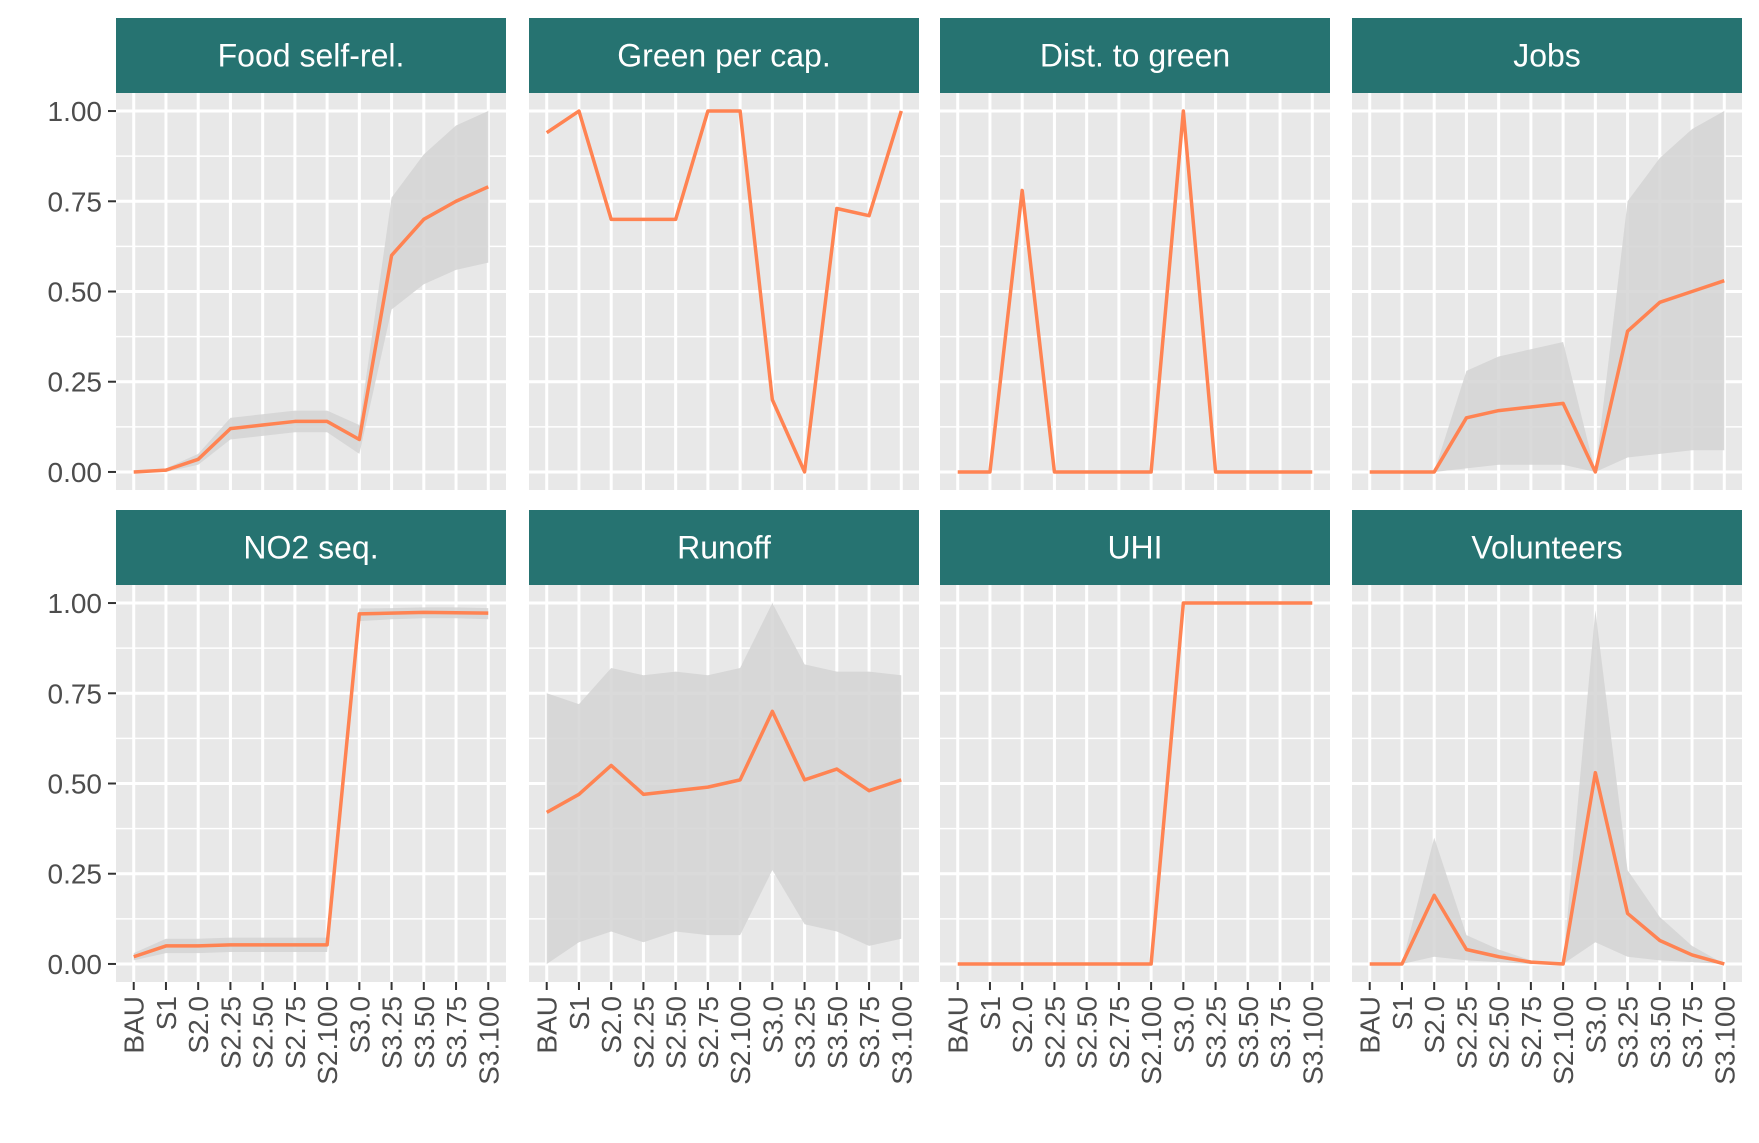 This screenshot has height=1143, width=1759. What do you see at coordinates (676, 1032) in the screenshot?
I see `x-tick-label: S2.50` at bounding box center [676, 1032].